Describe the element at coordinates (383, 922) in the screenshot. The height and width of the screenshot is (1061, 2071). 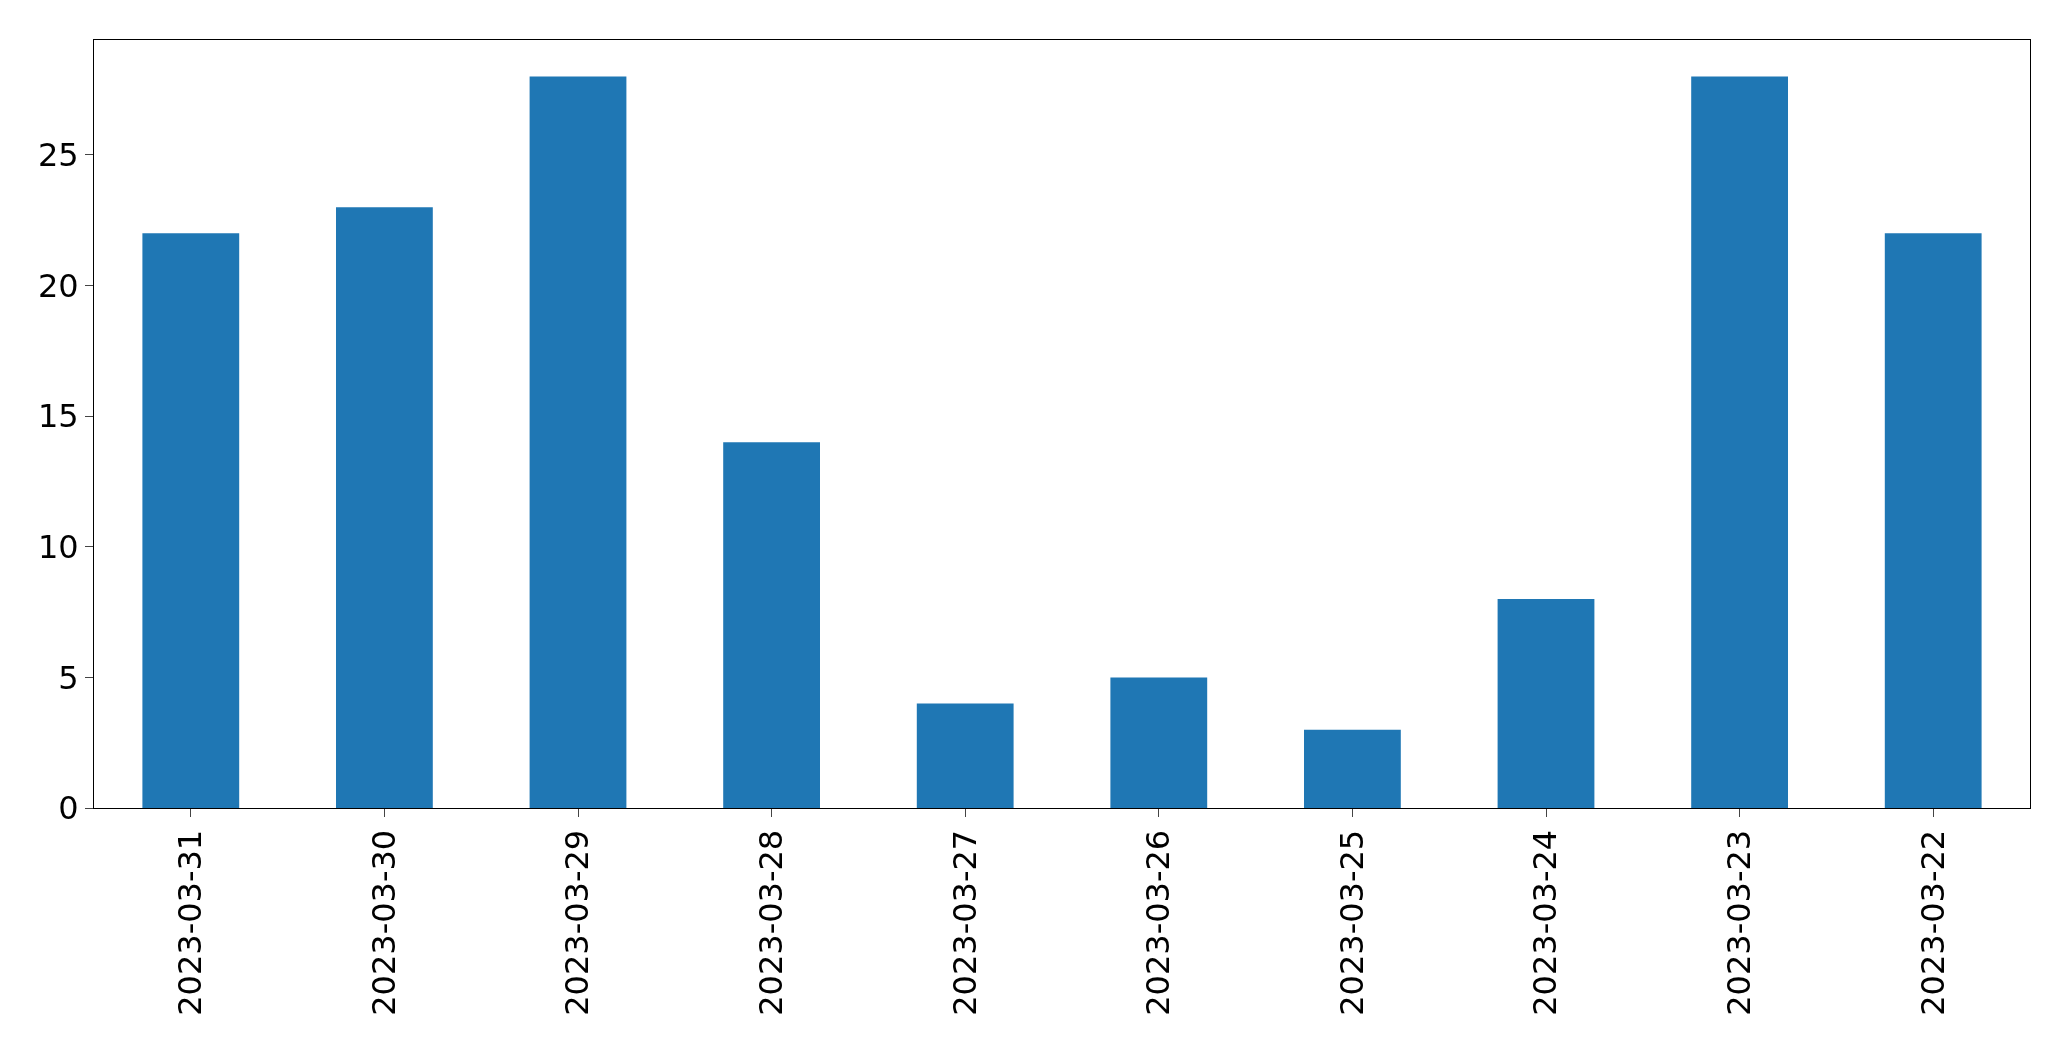
I see `x-tick-label: 2023-03-30` at that location.